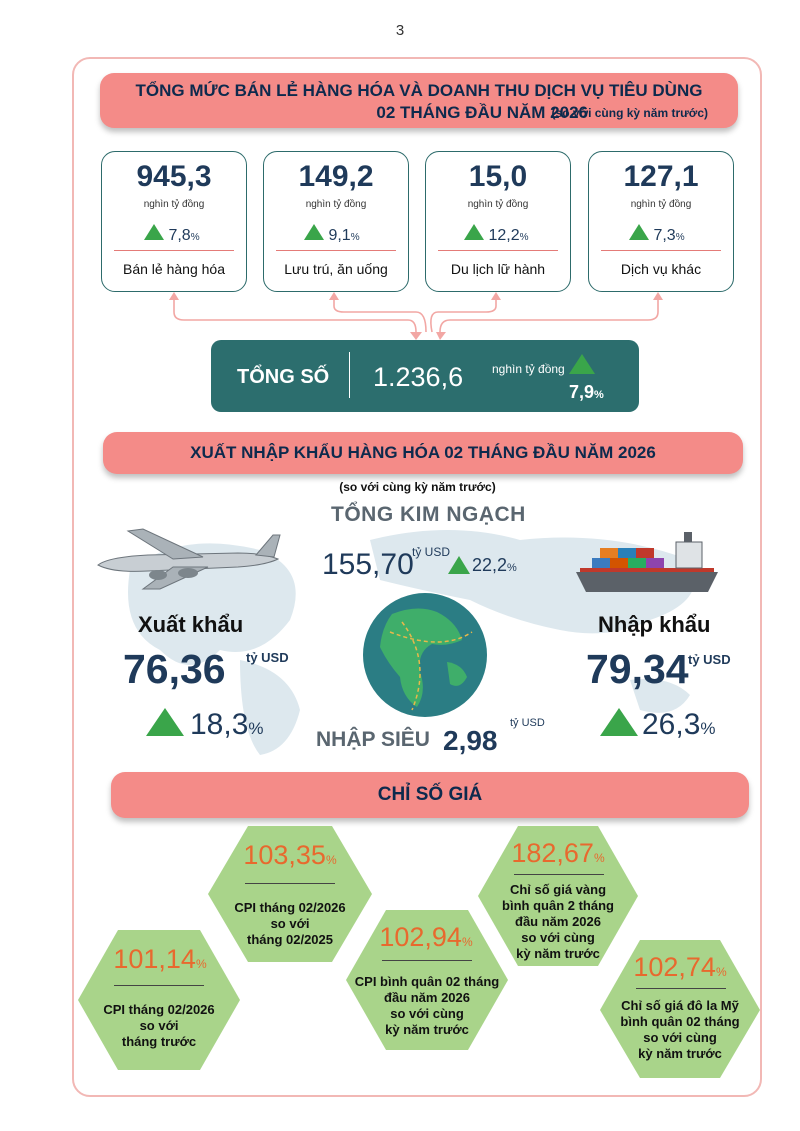 Image resolution: width=800 pixels, height=1131 pixels. I want to click on cpi-yoy-desc: CPI tháng 02/2026 so với tháng 02/2025, so click(290, 923).